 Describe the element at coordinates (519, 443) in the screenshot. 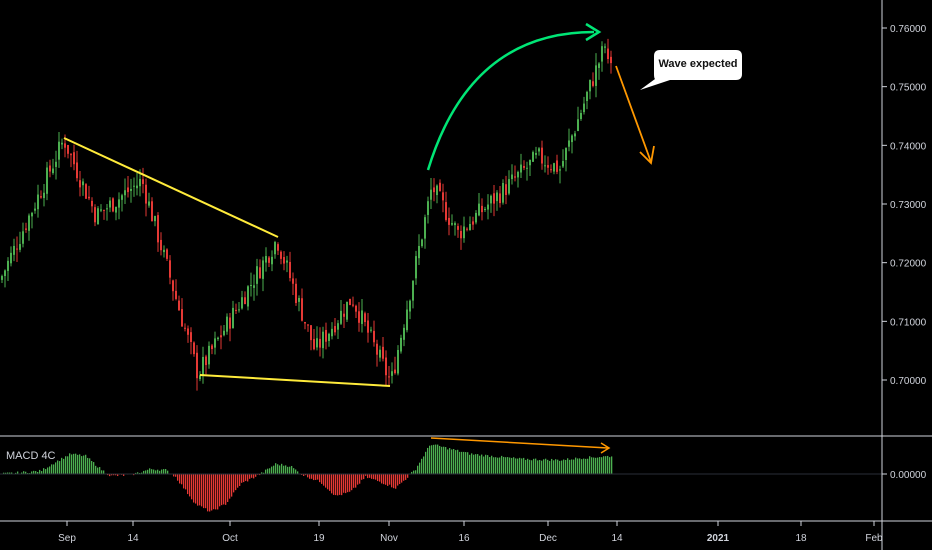

I see `macd-trendline` at that location.